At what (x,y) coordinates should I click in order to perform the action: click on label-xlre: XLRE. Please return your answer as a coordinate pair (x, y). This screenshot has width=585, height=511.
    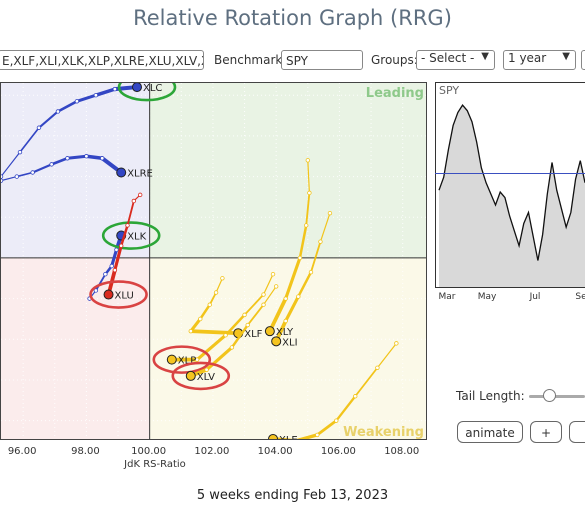
    Looking at the image, I should click on (140, 174).